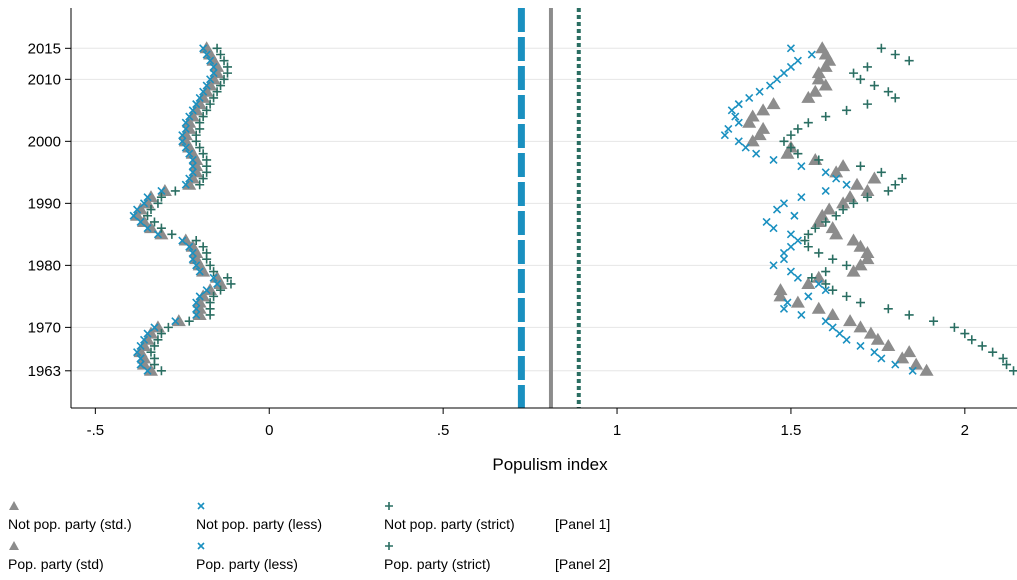 The height and width of the screenshot is (580, 1017). Describe the element at coordinates (201, 546) in the screenshot. I see `x-marker-icon` at that location.